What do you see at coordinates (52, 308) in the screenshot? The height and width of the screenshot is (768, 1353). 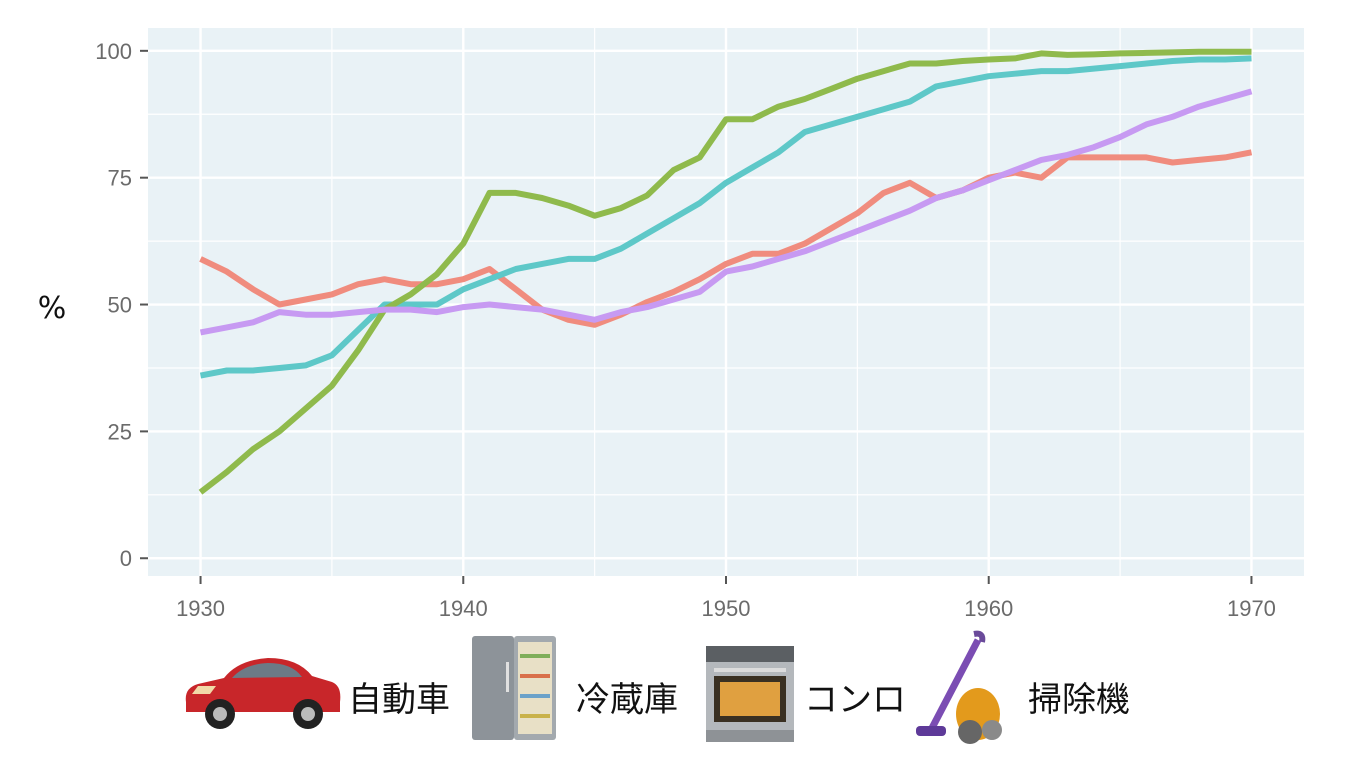 I see `y-axis-label: %` at bounding box center [52, 308].